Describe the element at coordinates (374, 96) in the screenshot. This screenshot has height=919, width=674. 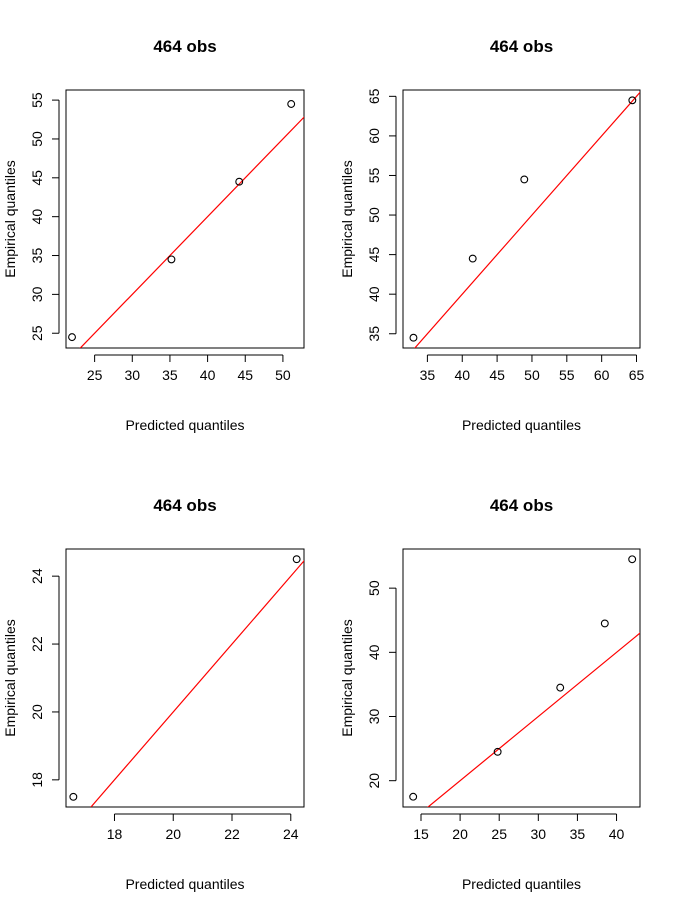
I see `y-tick-label: 65` at that location.